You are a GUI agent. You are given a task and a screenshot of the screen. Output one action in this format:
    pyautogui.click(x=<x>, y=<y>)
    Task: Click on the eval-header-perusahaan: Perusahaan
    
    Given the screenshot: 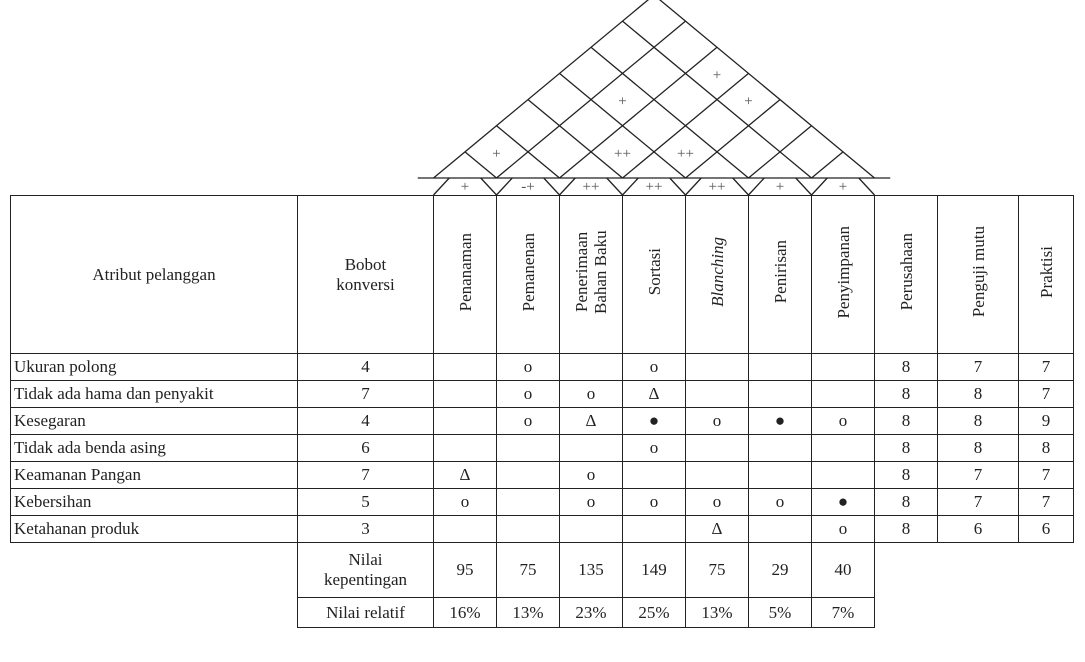 What is the action you would take?
    pyautogui.click(x=906, y=274)
    